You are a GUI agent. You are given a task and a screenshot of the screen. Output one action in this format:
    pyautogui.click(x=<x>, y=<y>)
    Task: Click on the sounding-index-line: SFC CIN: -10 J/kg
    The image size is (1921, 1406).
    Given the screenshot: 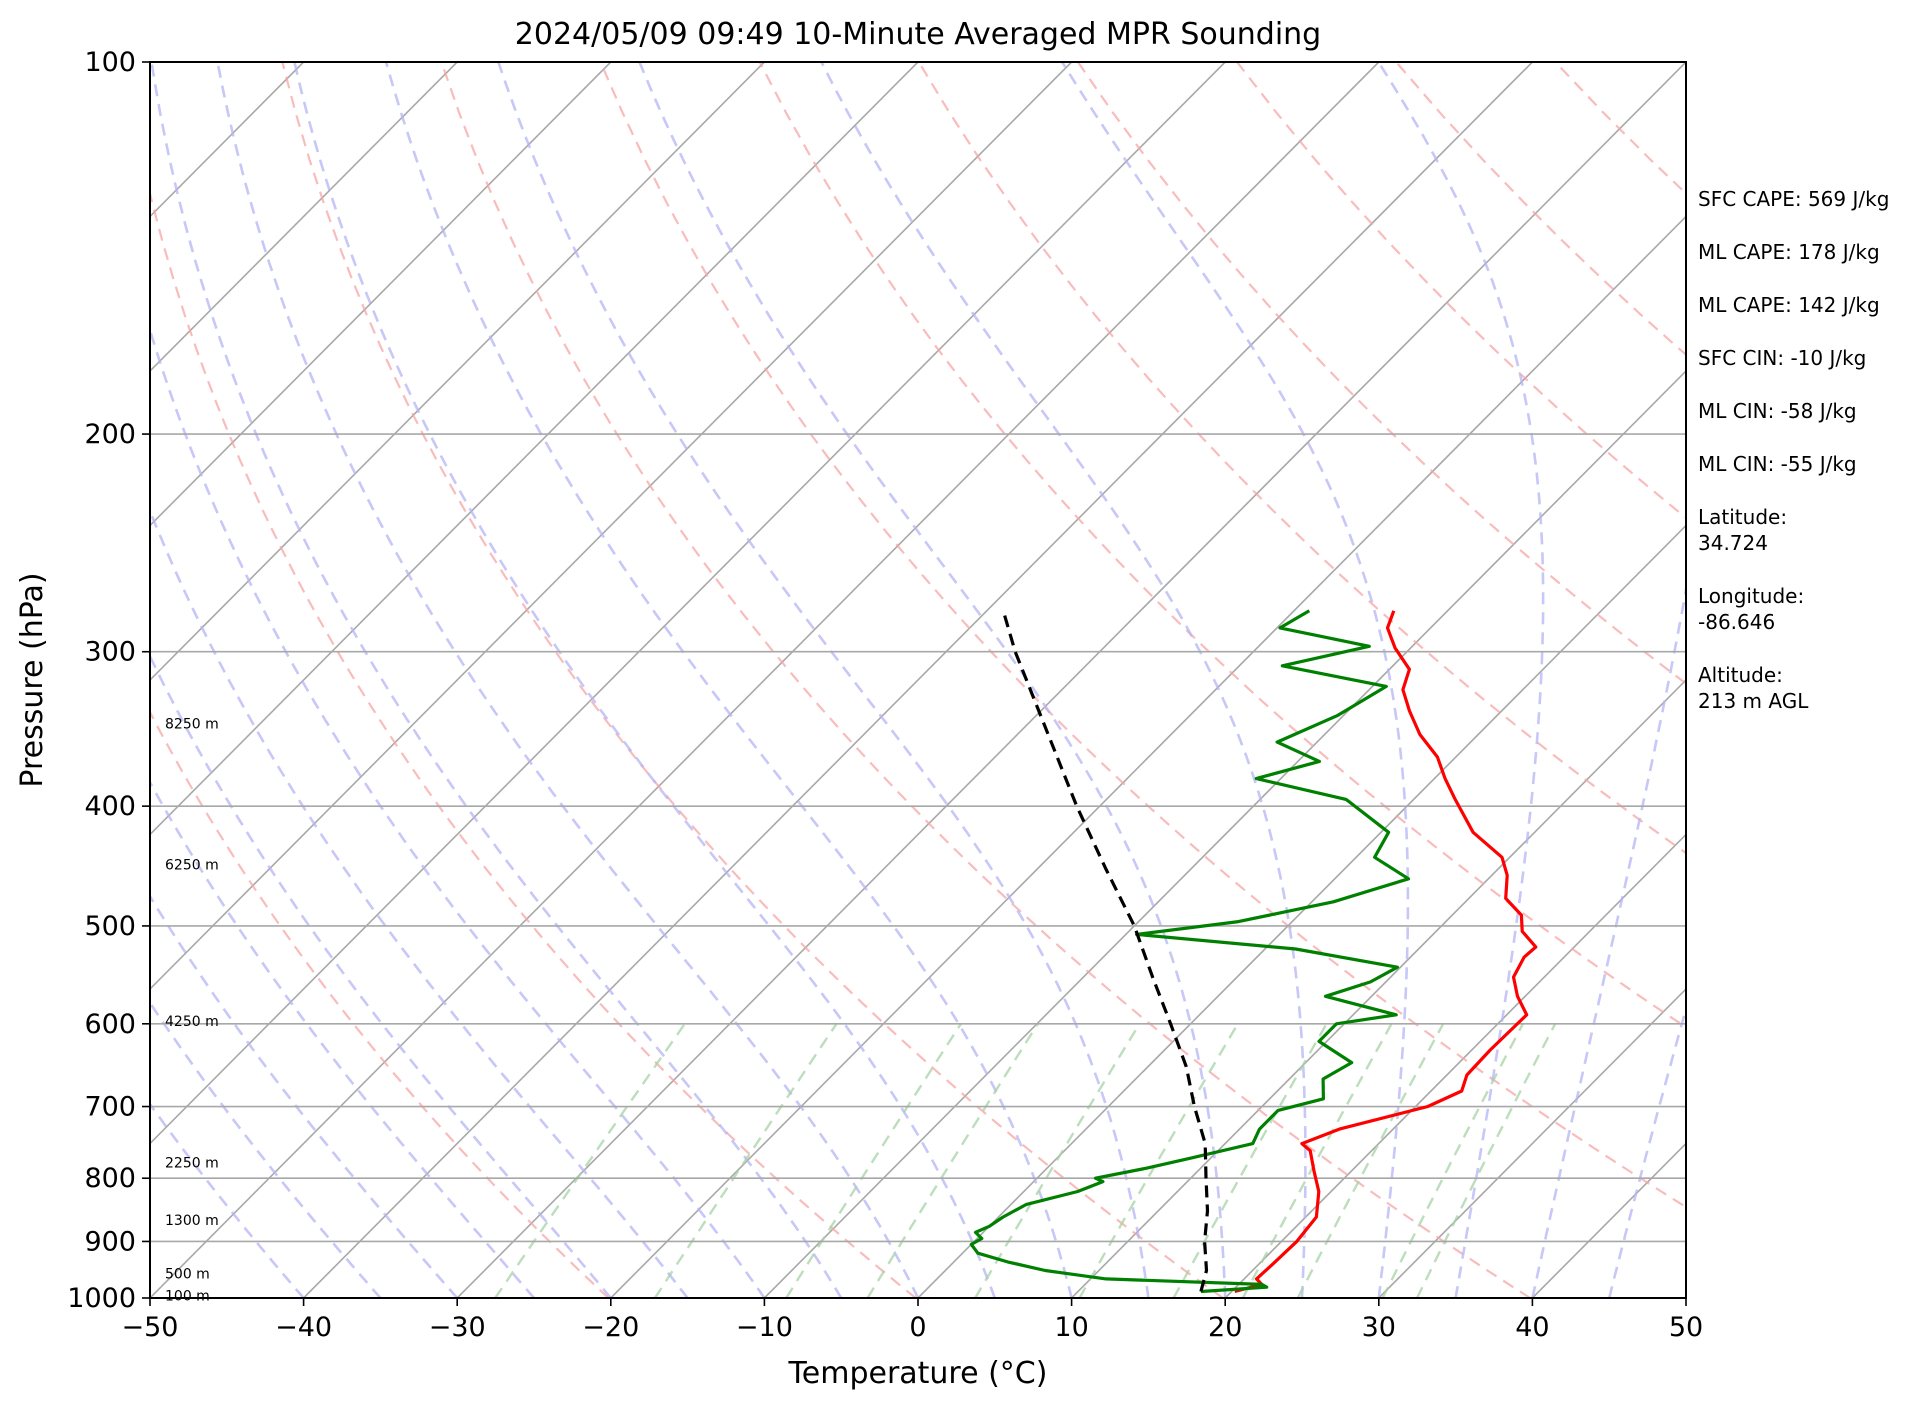 What is the action you would take?
    pyautogui.click(x=1782, y=358)
    